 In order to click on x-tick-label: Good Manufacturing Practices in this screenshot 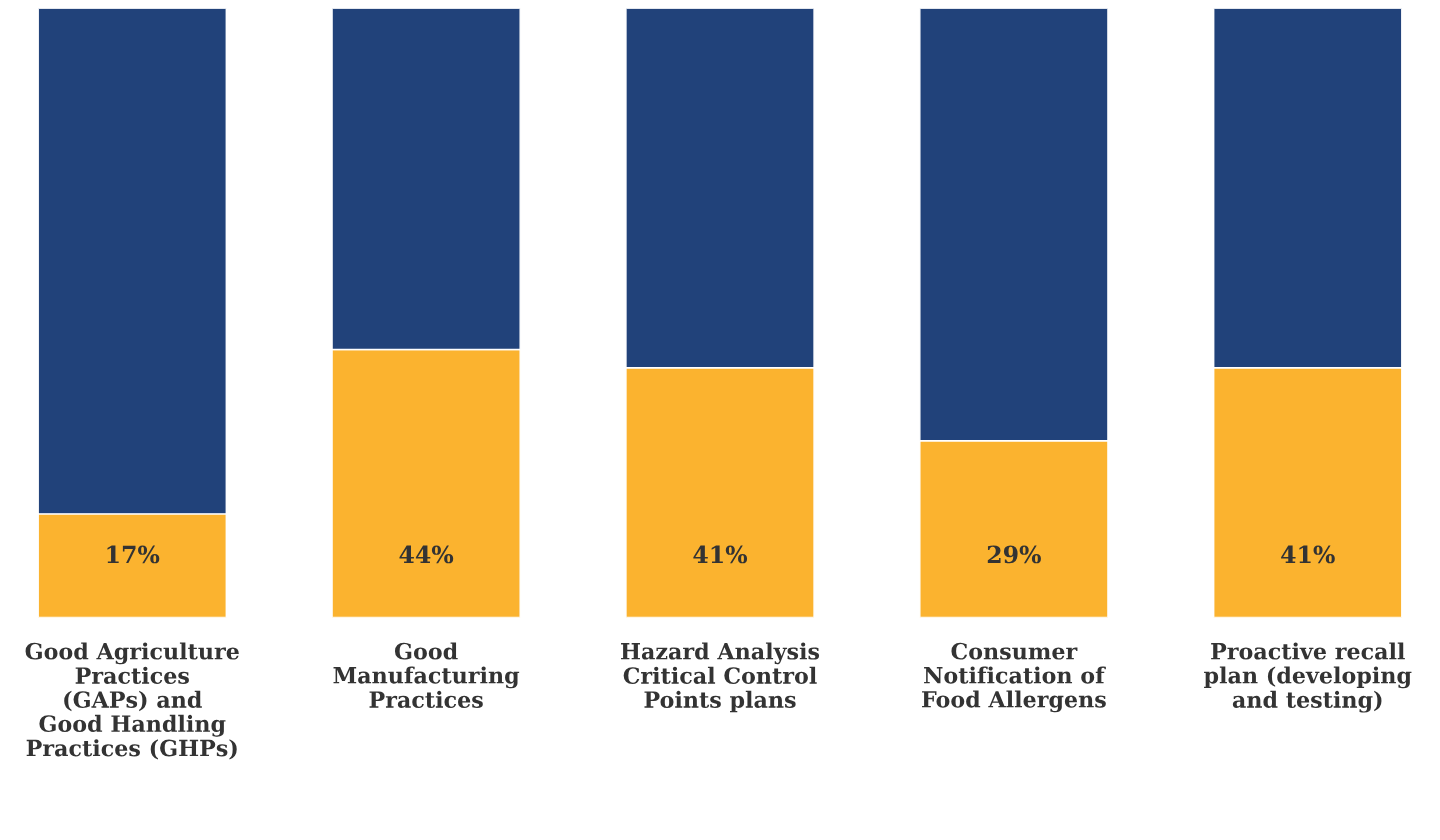, I will do `click(426, 675)`.